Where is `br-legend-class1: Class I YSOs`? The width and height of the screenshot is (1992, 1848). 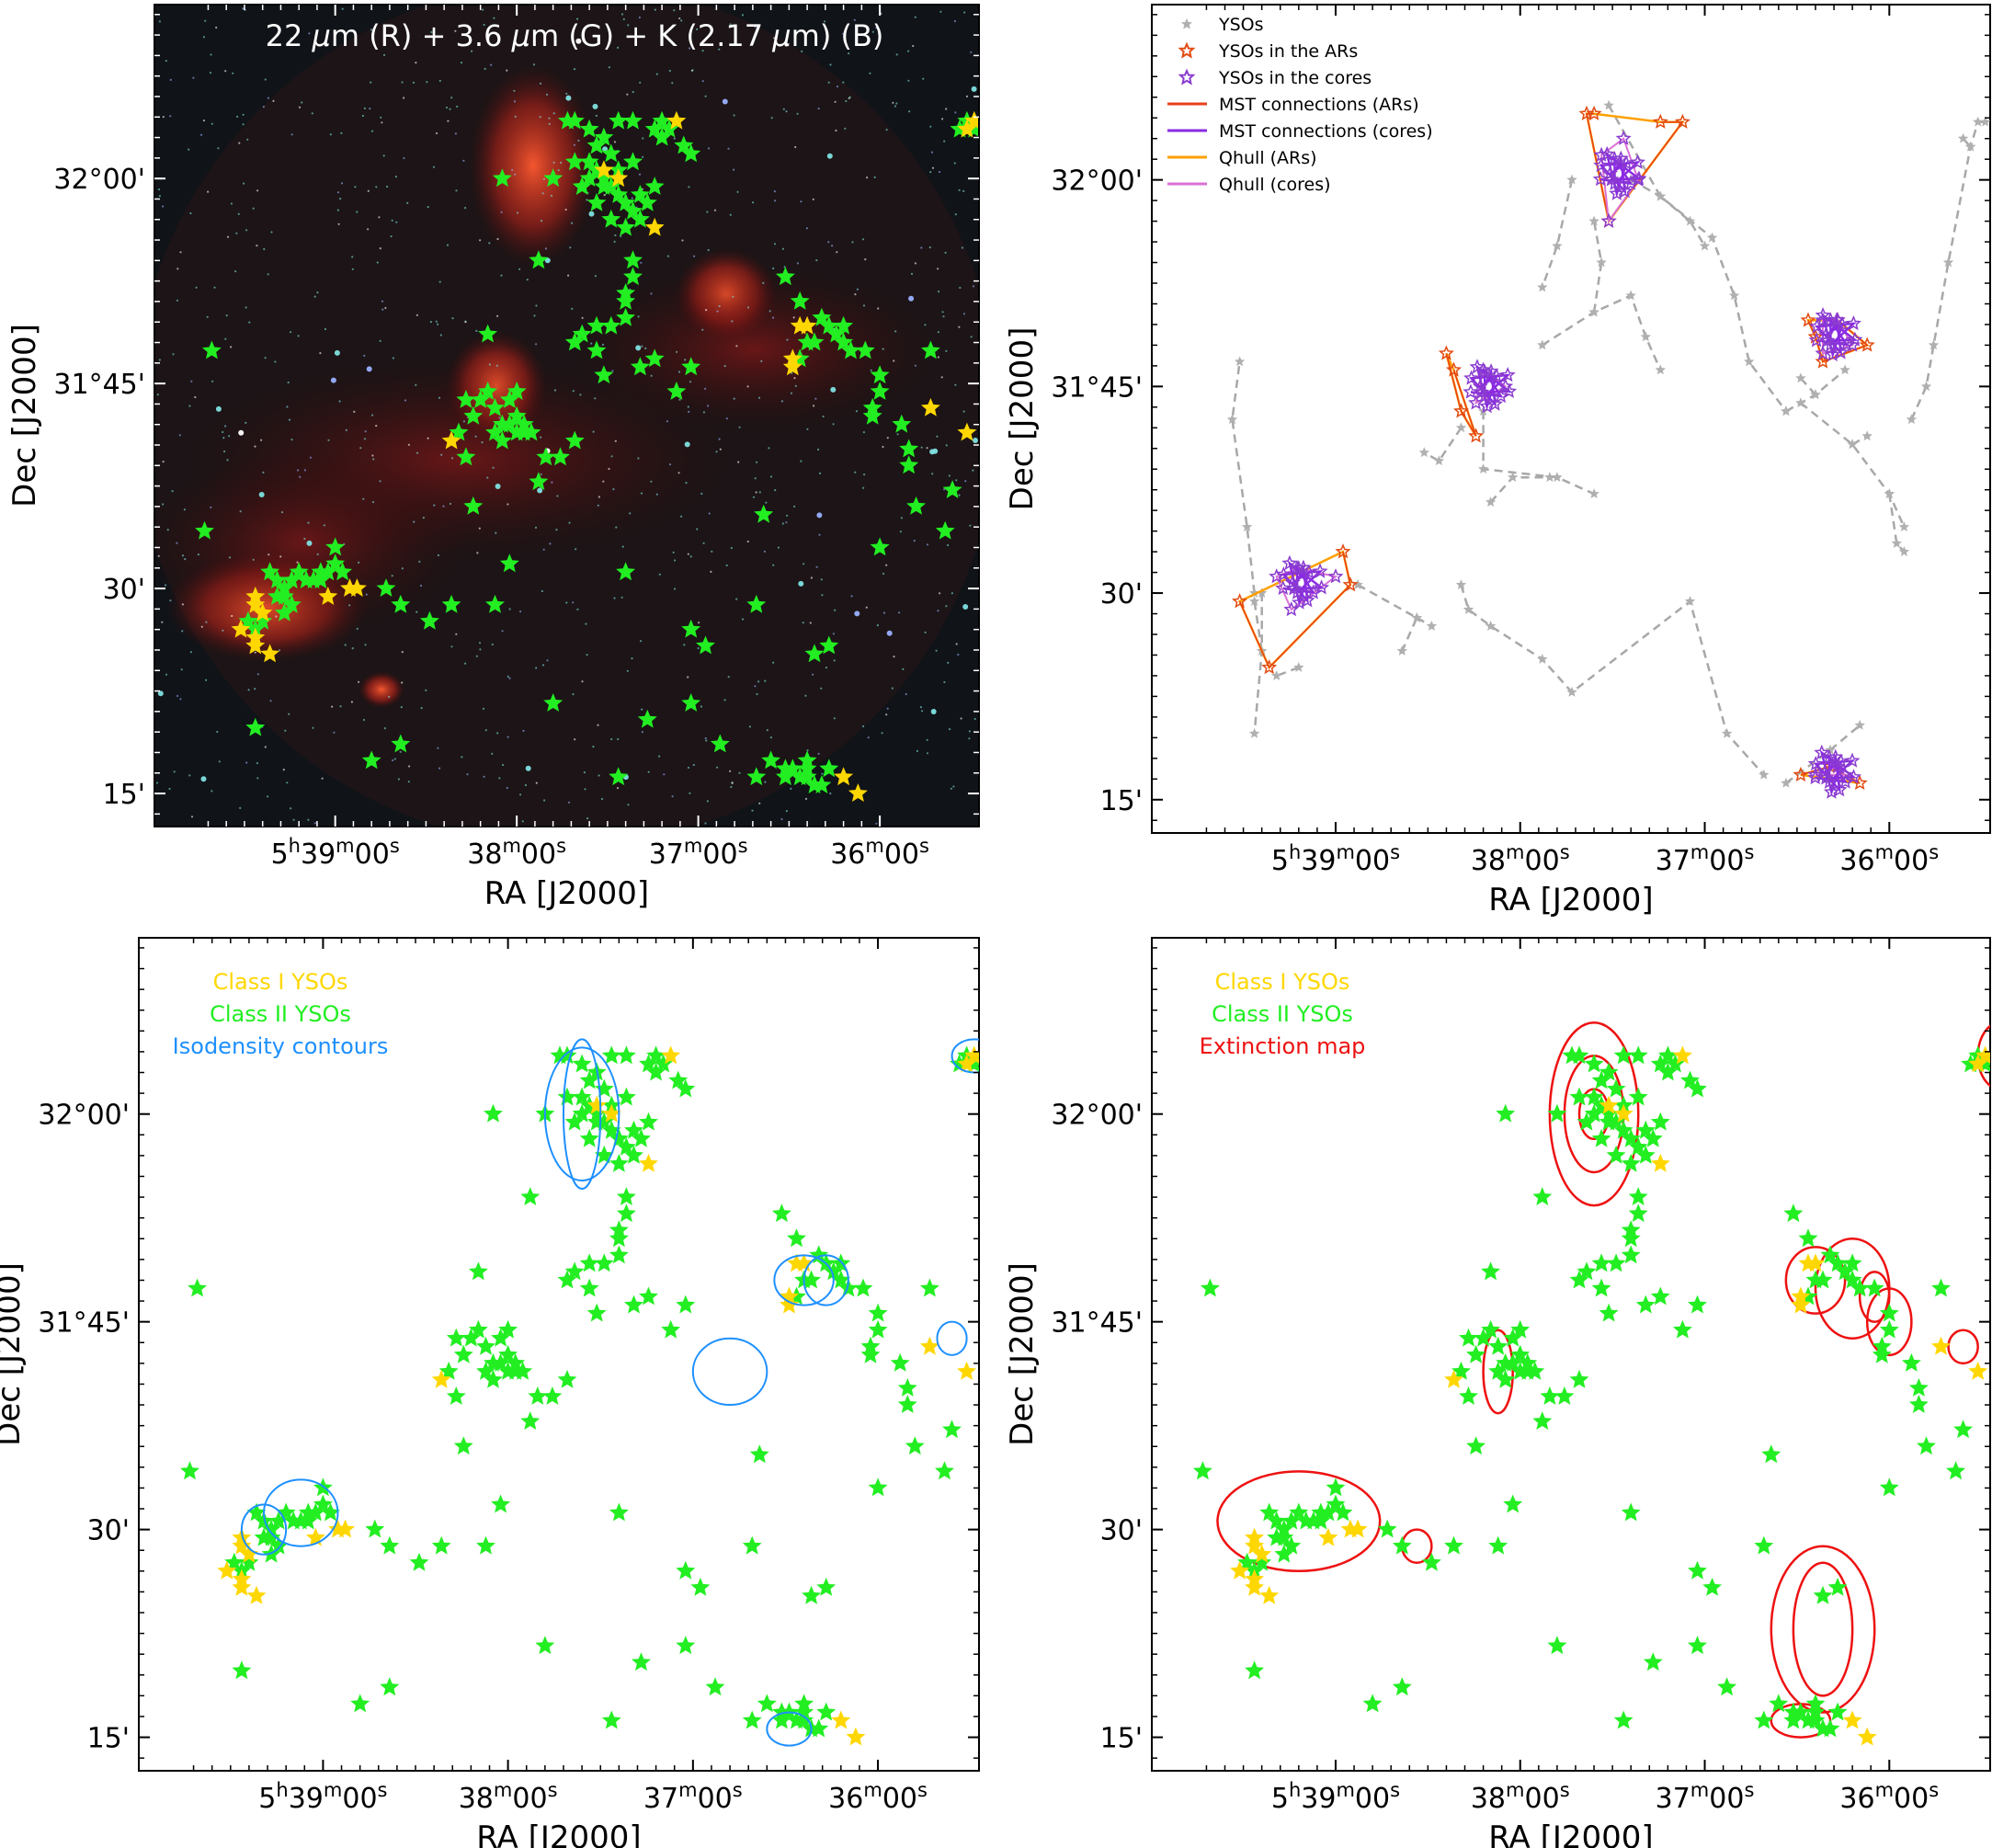 br-legend-class1: Class I YSOs is located at coordinates (1282, 982).